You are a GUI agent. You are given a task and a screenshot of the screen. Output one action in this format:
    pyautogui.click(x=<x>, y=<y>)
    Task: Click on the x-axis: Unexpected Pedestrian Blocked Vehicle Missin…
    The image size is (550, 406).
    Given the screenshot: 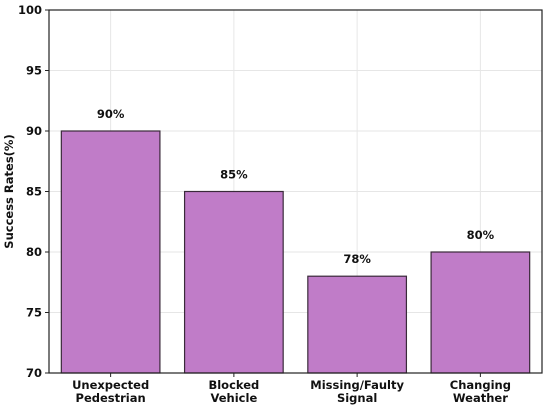 What is the action you would take?
    pyautogui.click(x=291, y=389)
    